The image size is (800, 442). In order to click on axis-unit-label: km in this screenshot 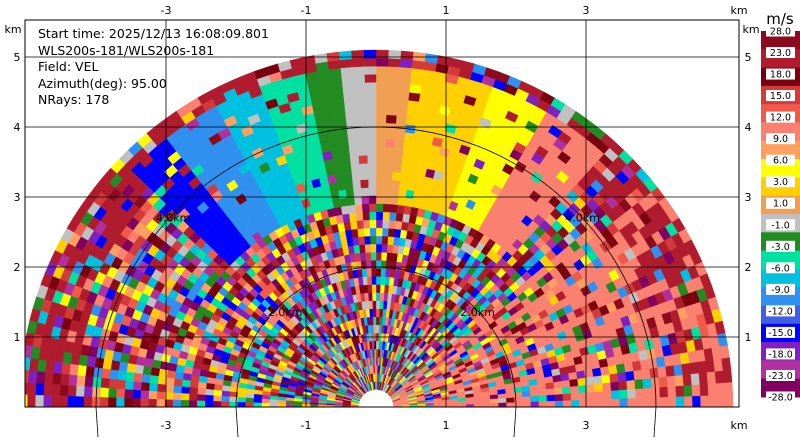, I will do `click(738, 425)`.